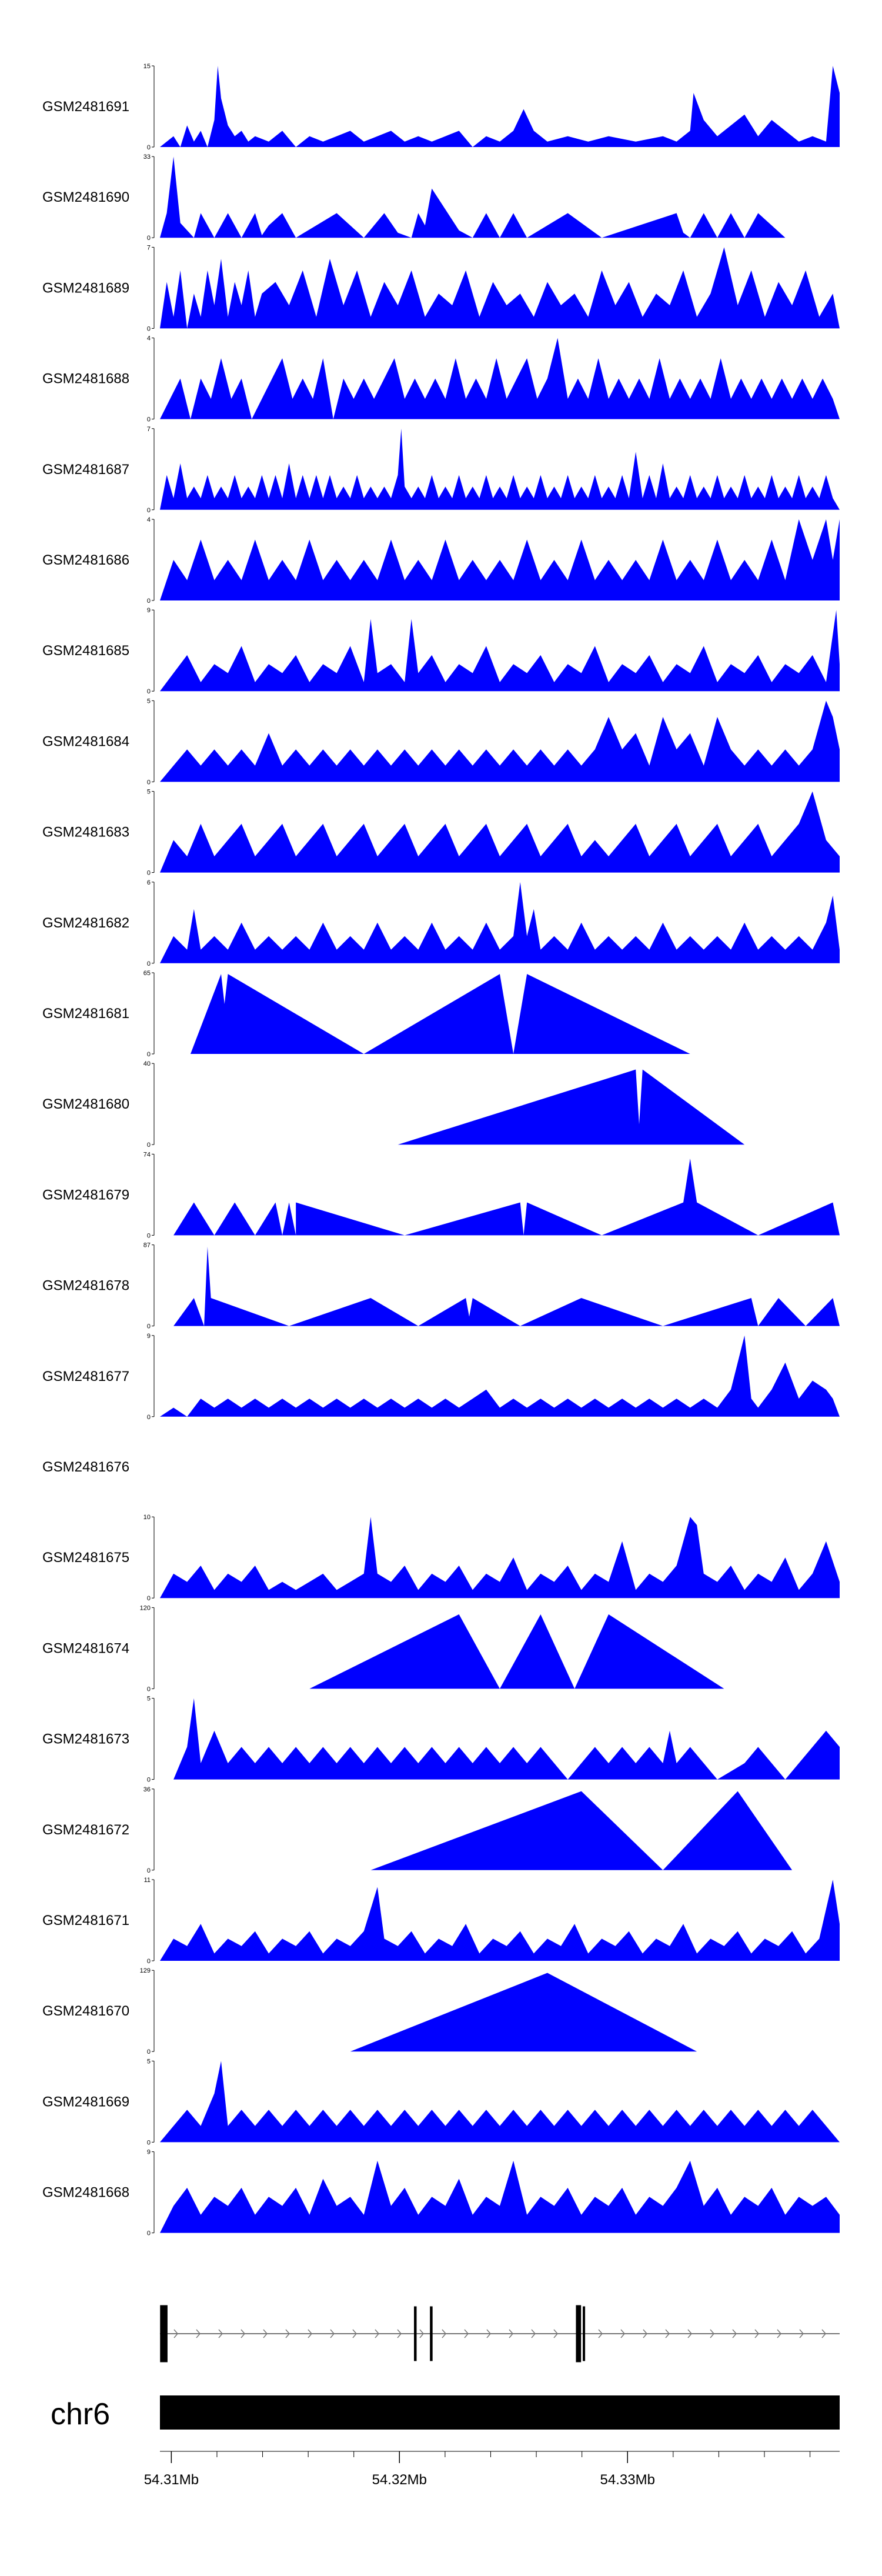 This screenshot has height=2576, width=882. Describe the element at coordinates (85, 832) in the screenshot. I see `track-label: GSM2481683` at that location.